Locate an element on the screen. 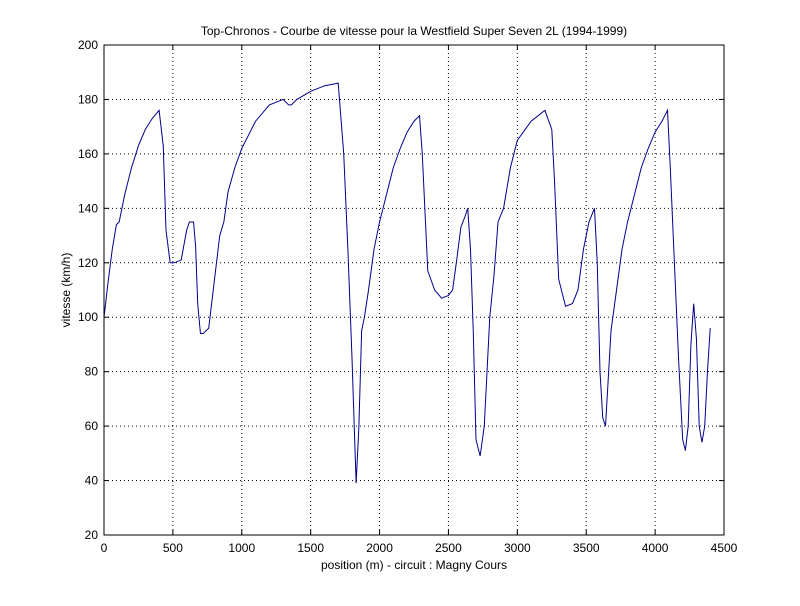  y-tick-label: 140 is located at coordinates (88, 208).